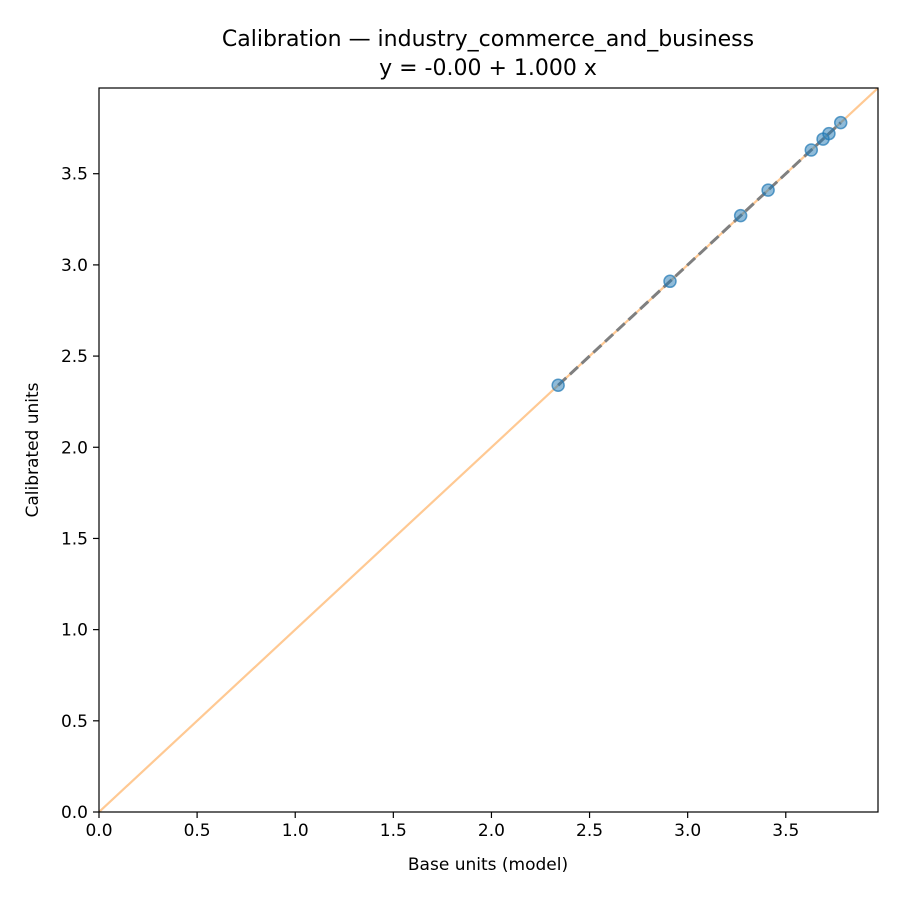 Image resolution: width=900 pixels, height=900 pixels. What do you see at coordinates (33, 449) in the screenshot?
I see `y-axis-label: Calibrated units` at bounding box center [33, 449].